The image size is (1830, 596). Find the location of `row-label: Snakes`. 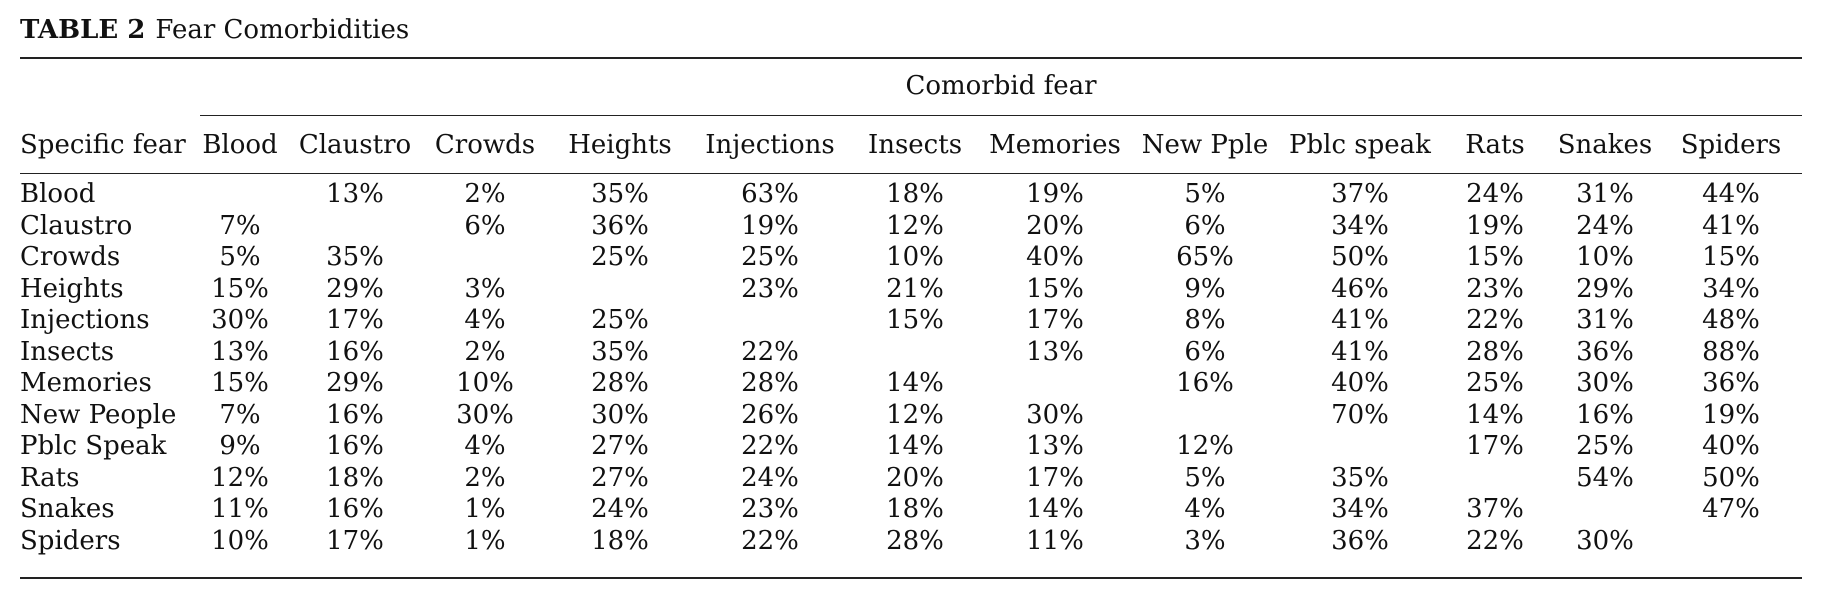

row-label: Snakes is located at coordinates (67, 509).